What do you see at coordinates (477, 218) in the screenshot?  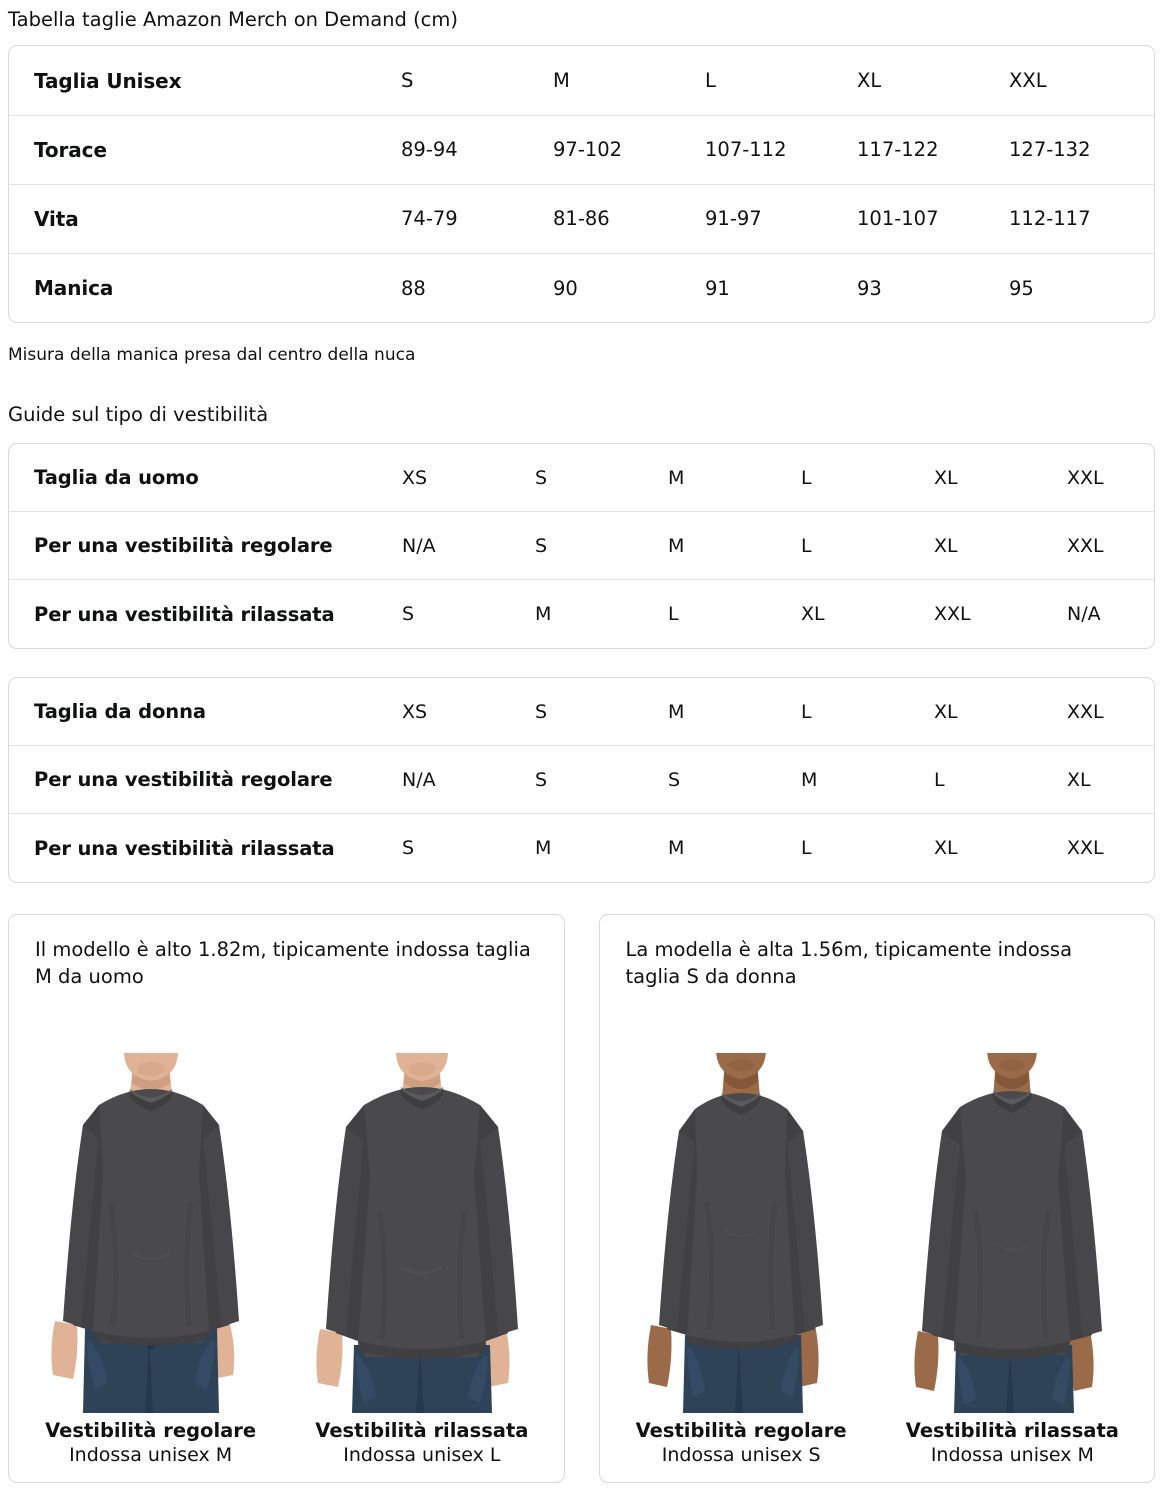 I see `cell-vita-s: 74-79` at bounding box center [477, 218].